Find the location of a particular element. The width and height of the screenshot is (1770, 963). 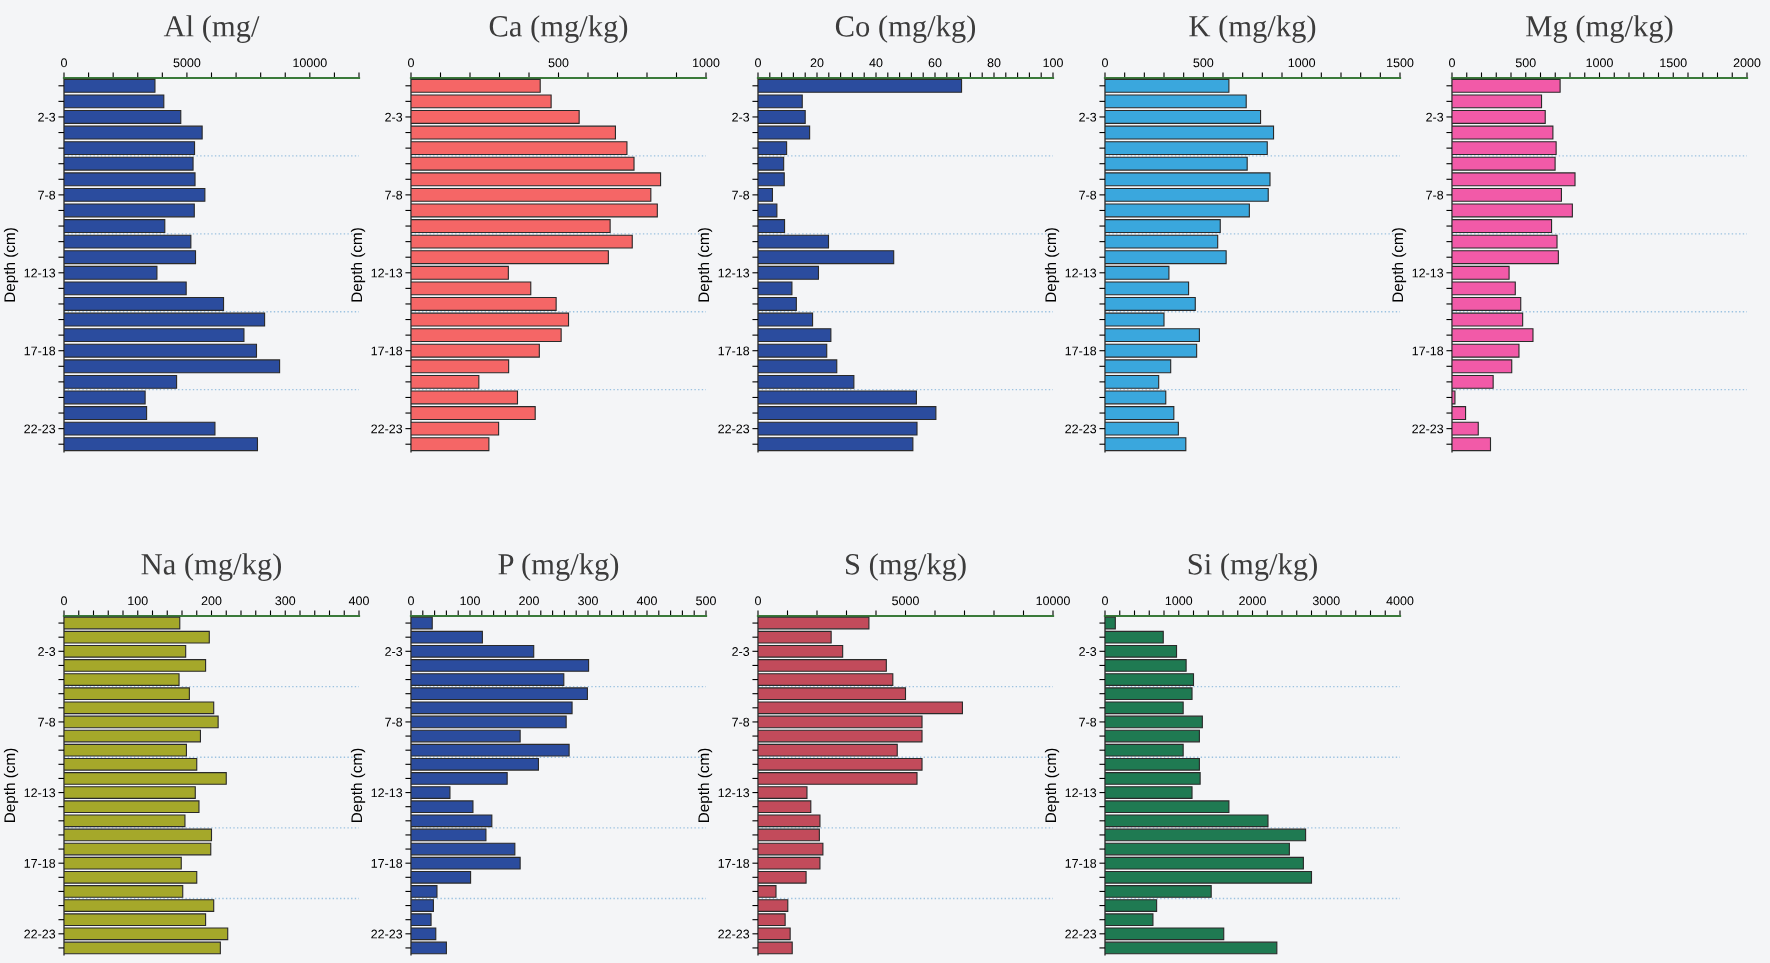

x-tick-label: 400 is located at coordinates (646, 601).